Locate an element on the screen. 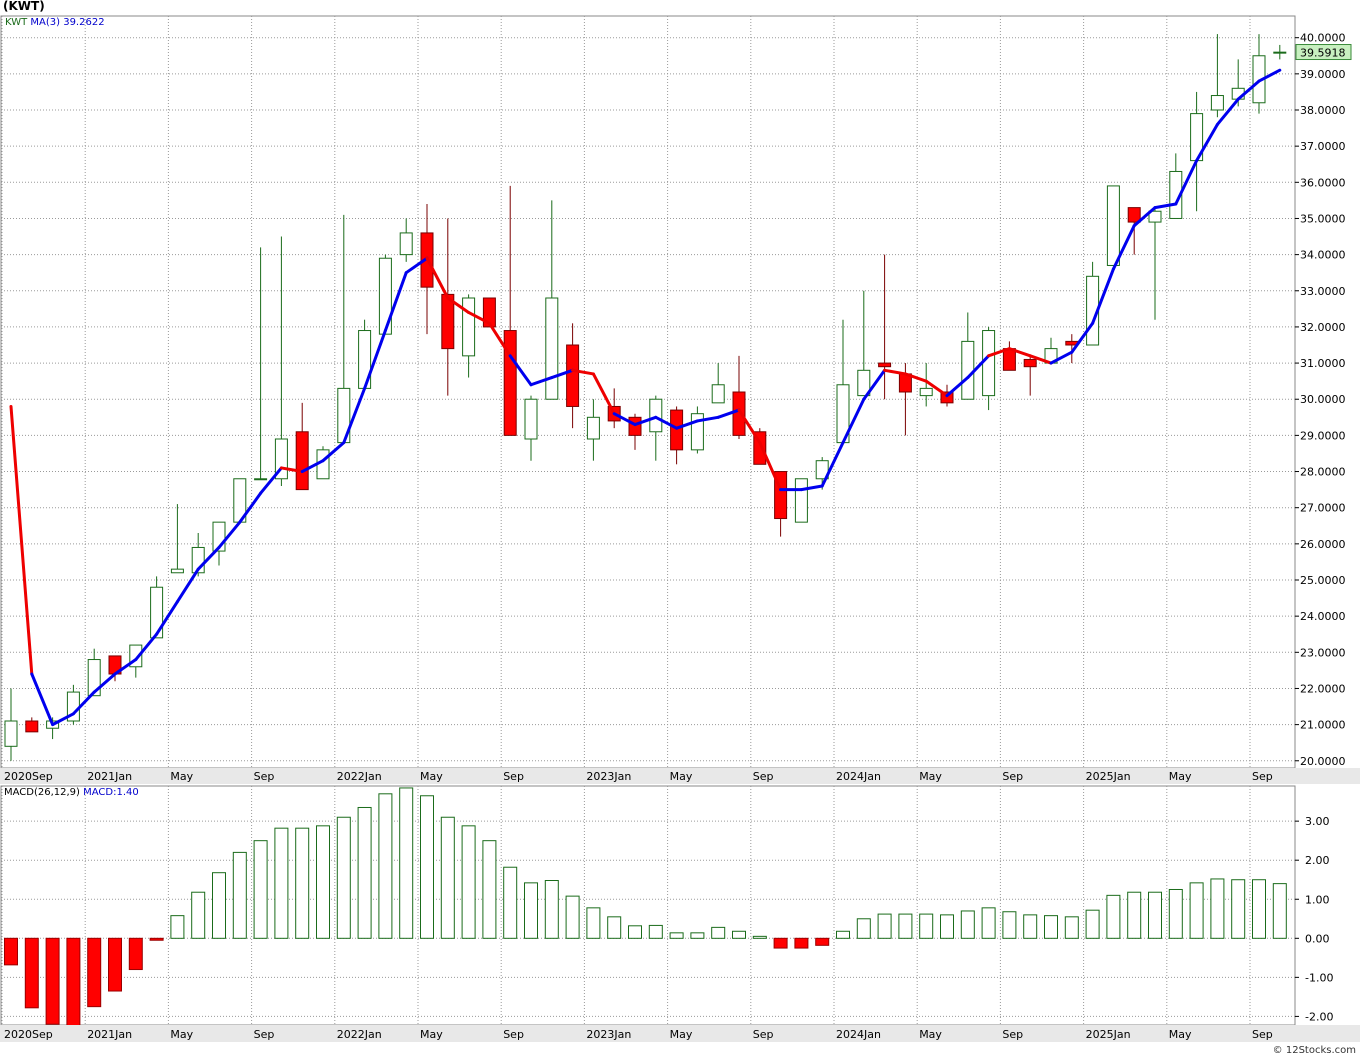 The image size is (1360, 1056). macd-tick-label: 2.00 is located at coordinates (1317, 860).